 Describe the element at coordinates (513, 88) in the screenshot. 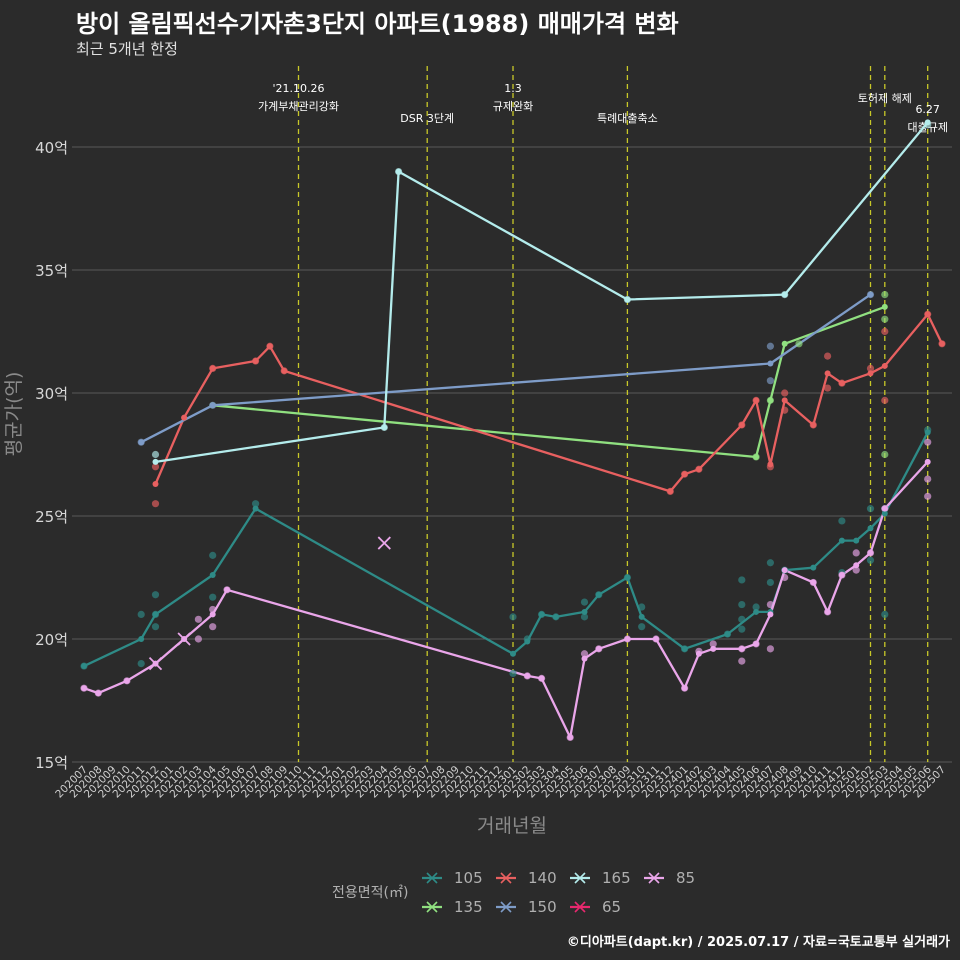

I see `event-label: 1.3` at that location.